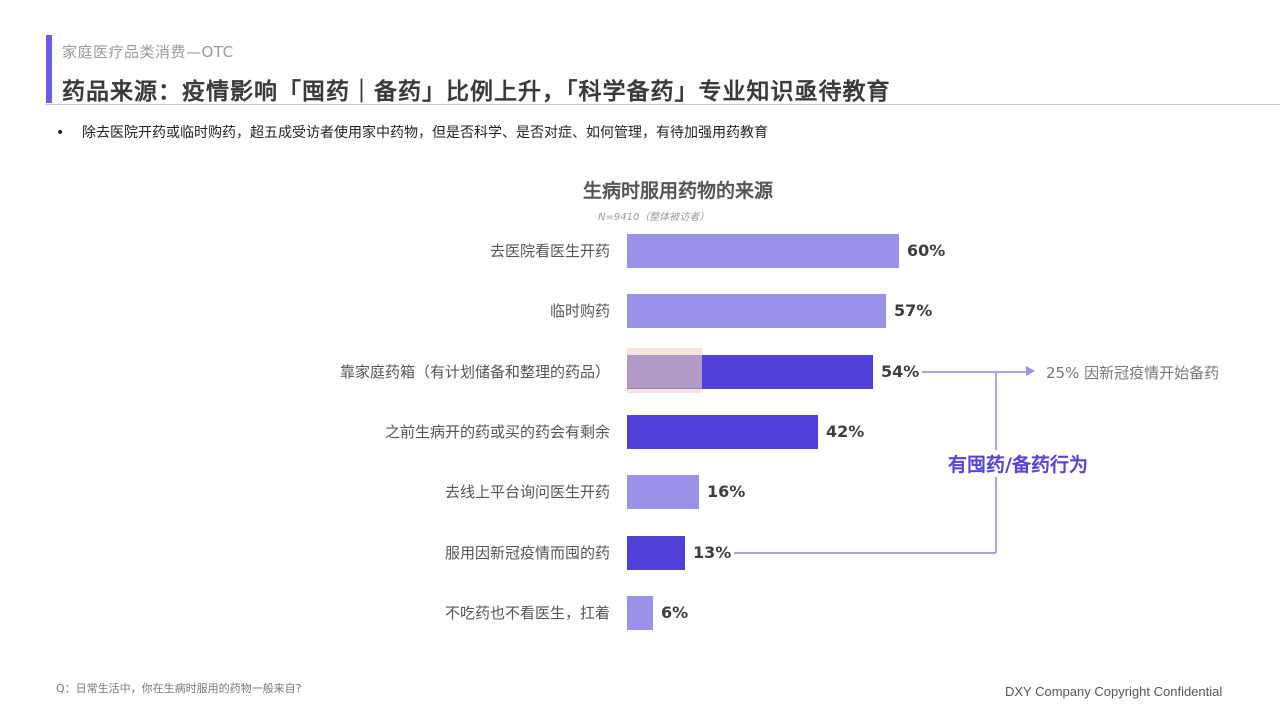 The height and width of the screenshot is (720, 1280). I want to click on chart-title: 生病时服用药物的来源, so click(678, 191).